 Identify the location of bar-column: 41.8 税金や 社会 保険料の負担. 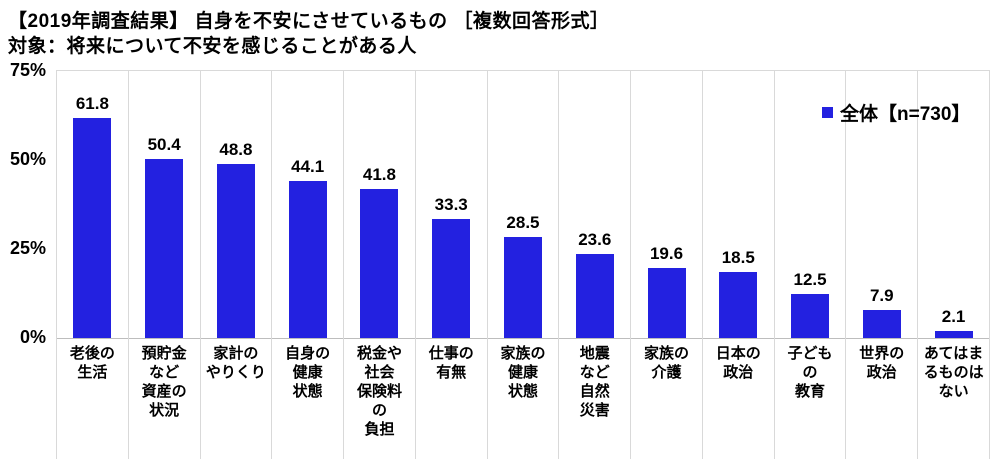
(380, 265).